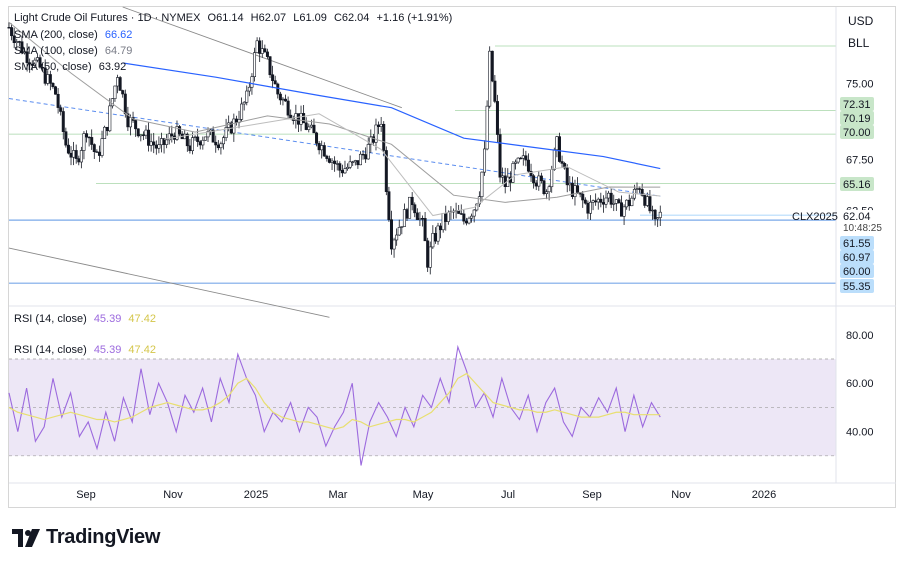 This screenshot has height=565, width=902. I want to click on rsi-tick-label: 40.00, so click(860, 433).